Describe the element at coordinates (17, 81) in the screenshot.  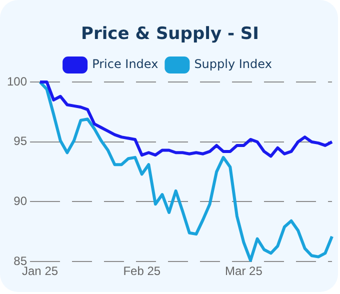
I see `y-tick-label: 100` at that location.